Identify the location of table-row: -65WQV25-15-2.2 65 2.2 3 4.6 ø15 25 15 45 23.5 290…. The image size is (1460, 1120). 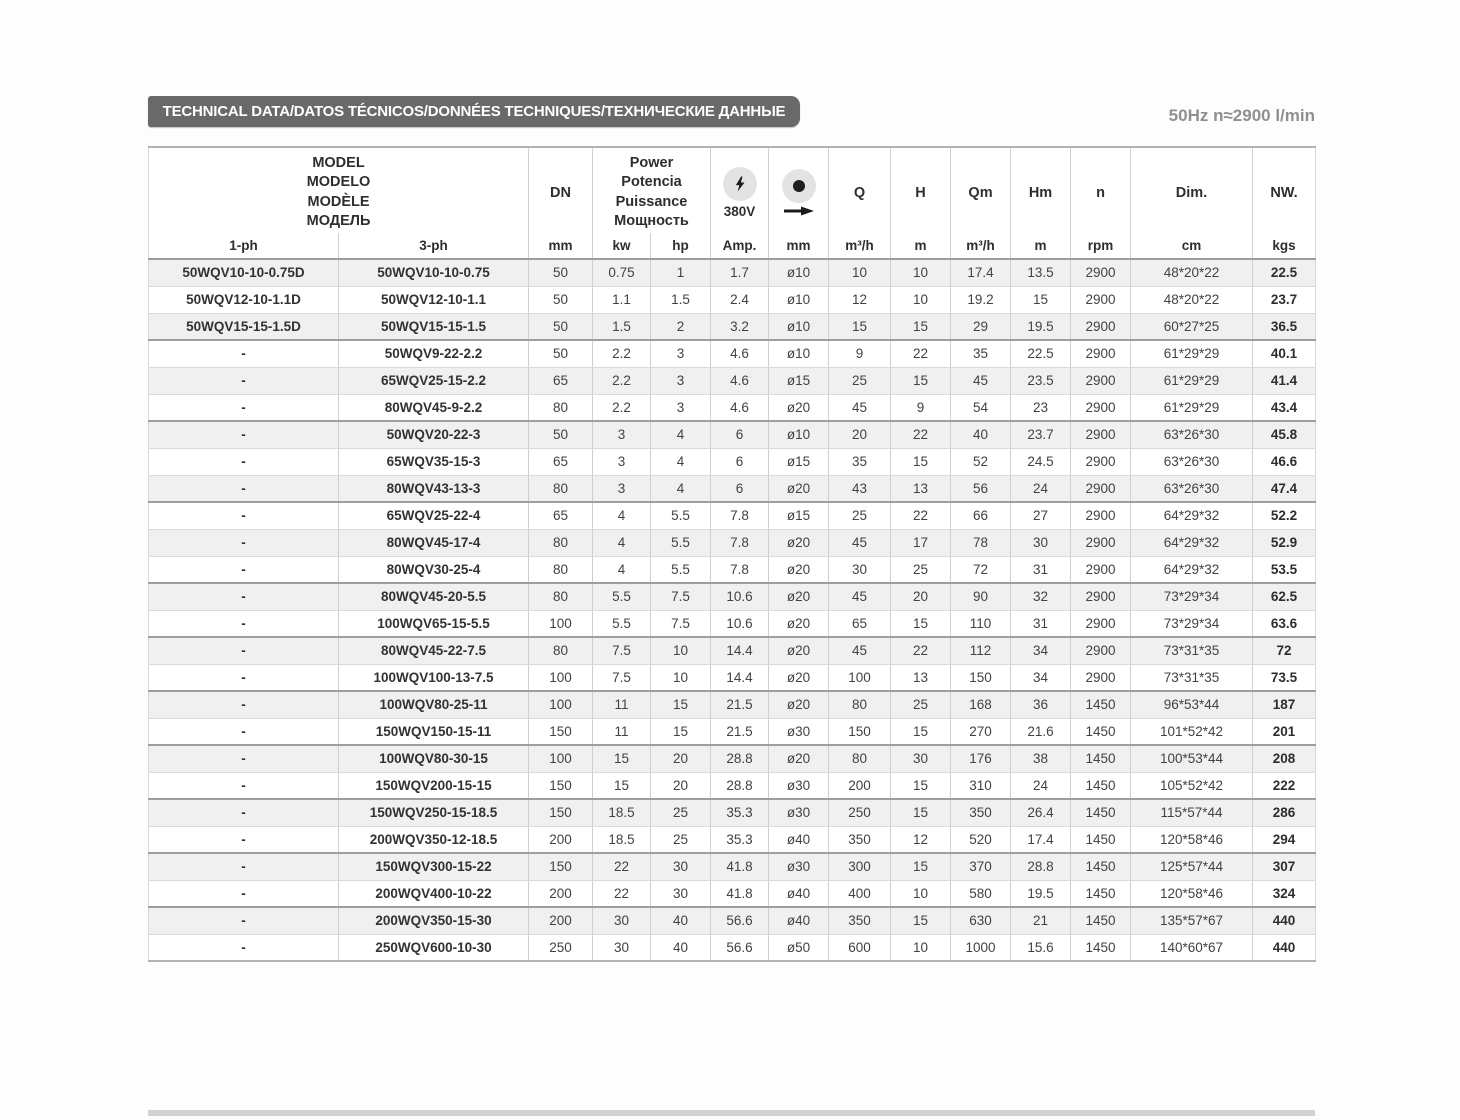
(732, 381).